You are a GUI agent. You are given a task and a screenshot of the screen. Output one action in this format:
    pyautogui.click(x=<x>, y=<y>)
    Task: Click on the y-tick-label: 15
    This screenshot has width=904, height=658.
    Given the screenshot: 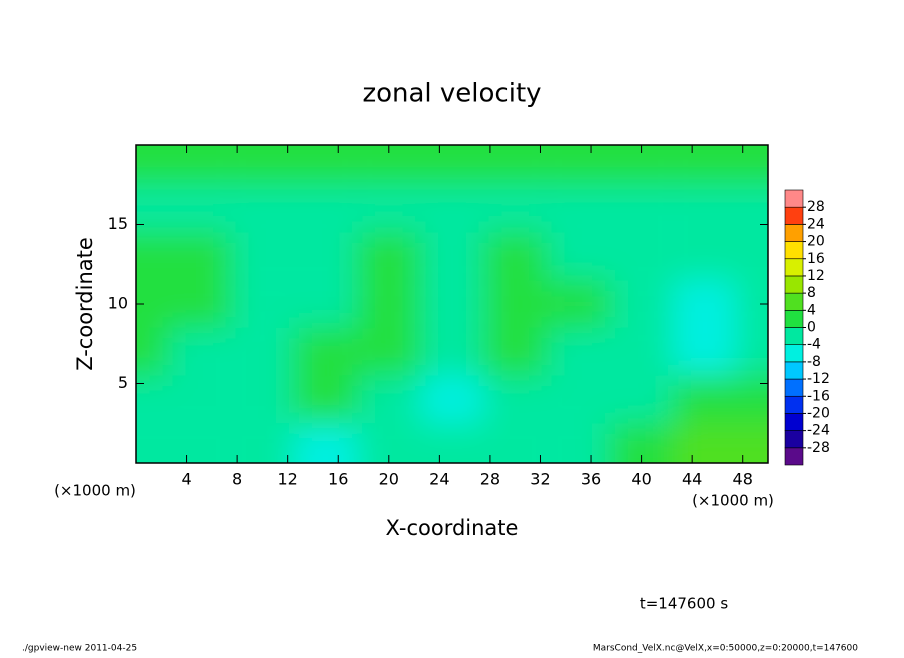 What is the action you would take?
    pyautogui.click(x=118, y=223)
    